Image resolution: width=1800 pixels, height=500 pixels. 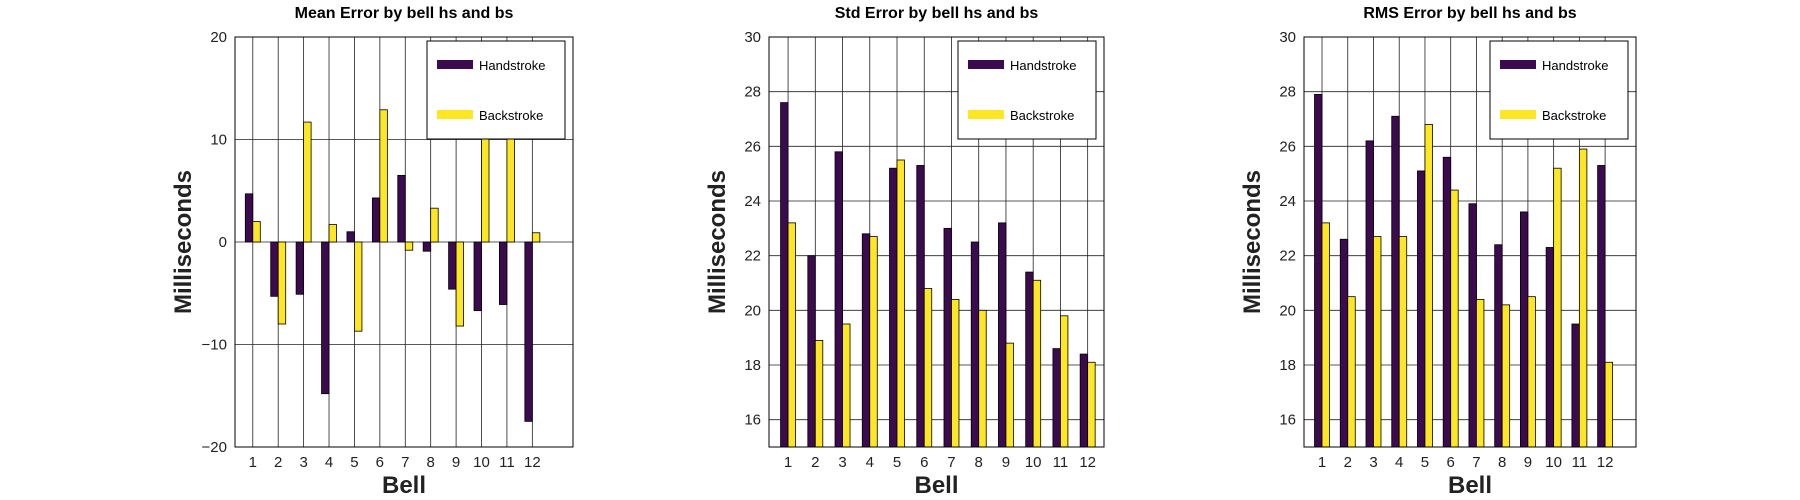 What do you see at coordinates (1287, 92) in the screenshot?
I see `y-tick-label: 28` at bounding box center [1287, 92].